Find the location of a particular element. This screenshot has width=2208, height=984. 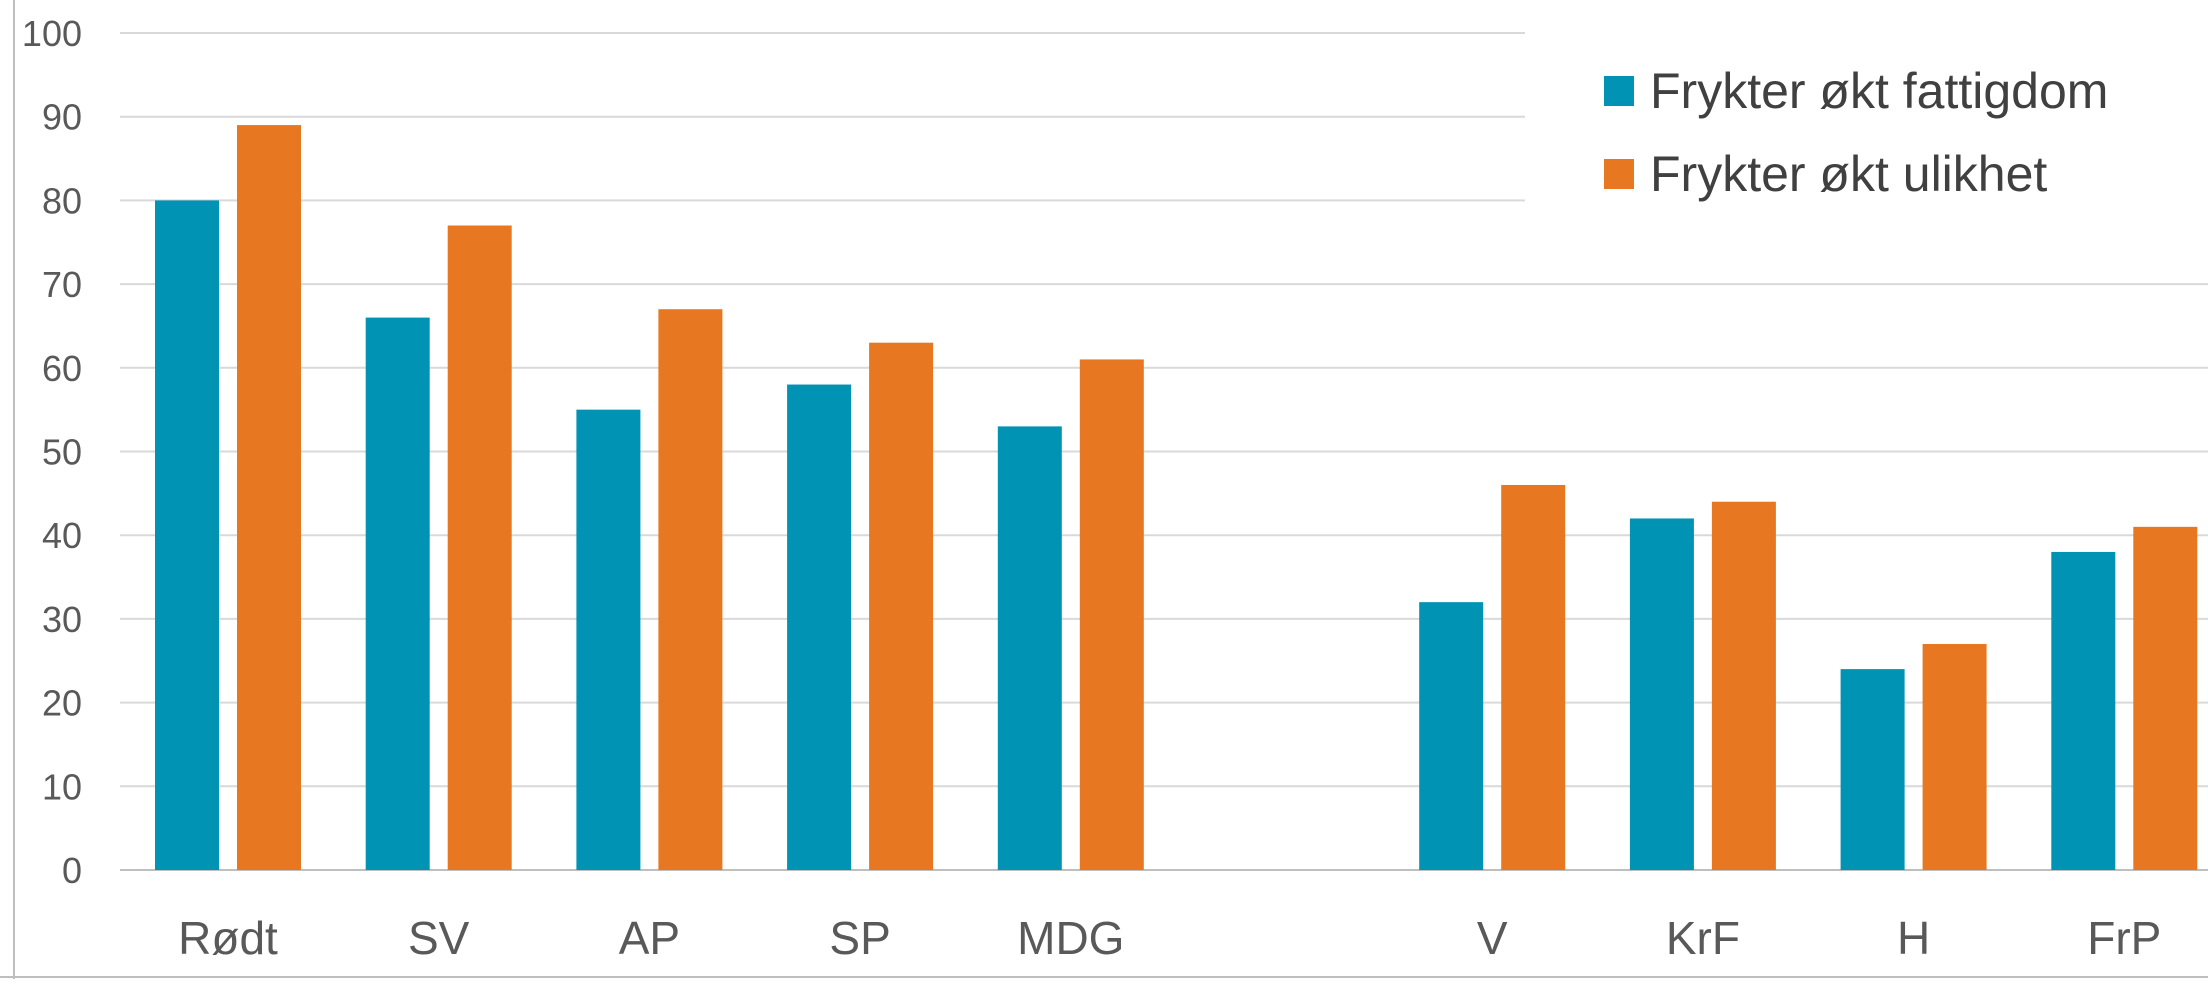

x-tick-label-V: V is located at coordinates (1492, 938).